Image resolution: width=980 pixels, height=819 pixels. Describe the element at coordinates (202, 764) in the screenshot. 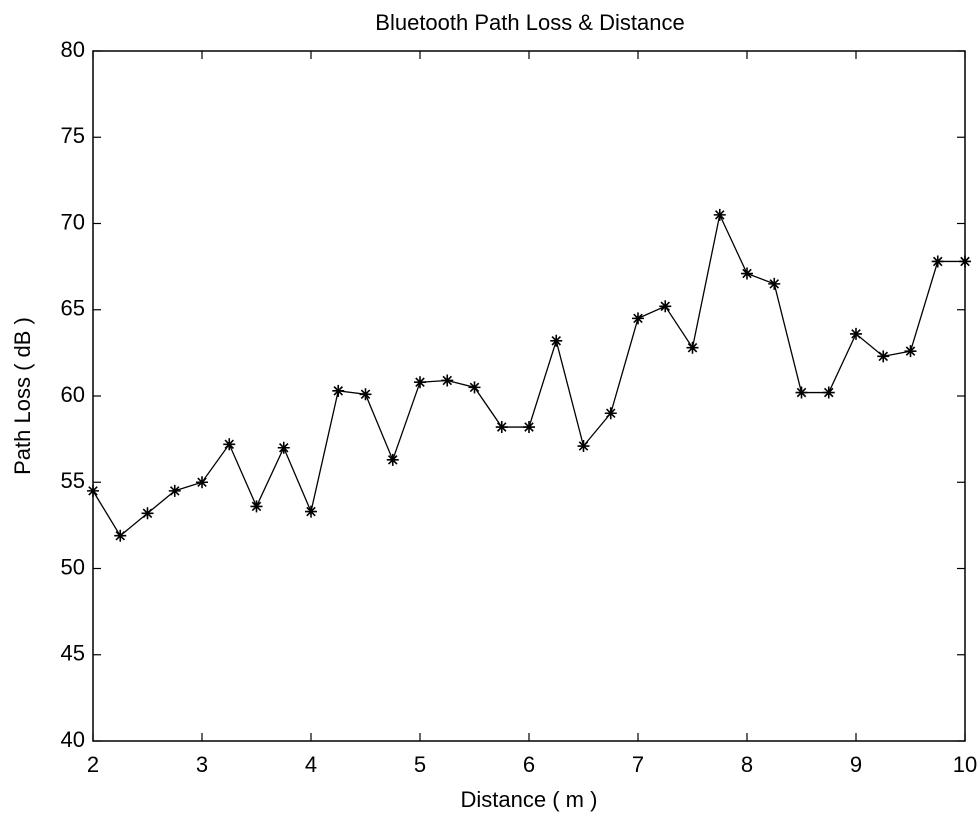

I see `x-tick-label: 3` at that location.